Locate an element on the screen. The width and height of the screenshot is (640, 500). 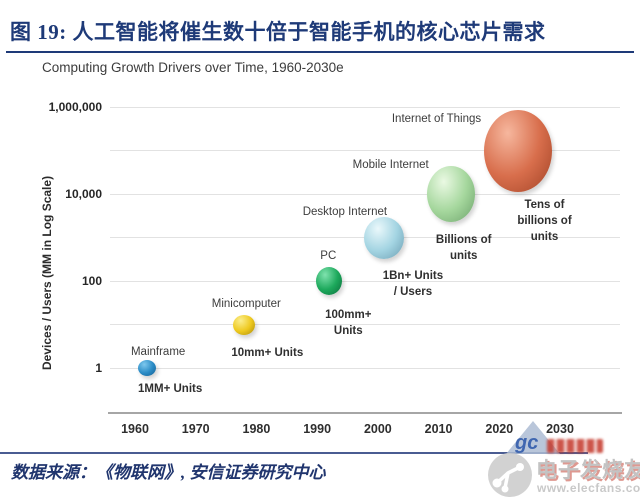
units-label-internet-of-things: Tens of billions of units is located at coordinates (544, 221).